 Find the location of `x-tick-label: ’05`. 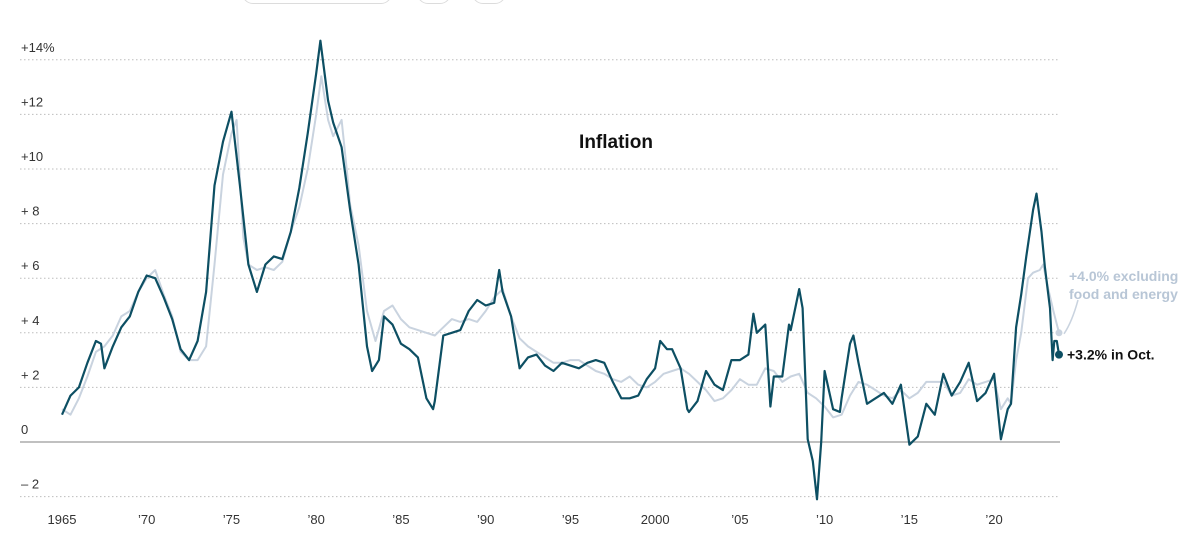

x-tick-label: ’05 is located at coordinates (739, 519).